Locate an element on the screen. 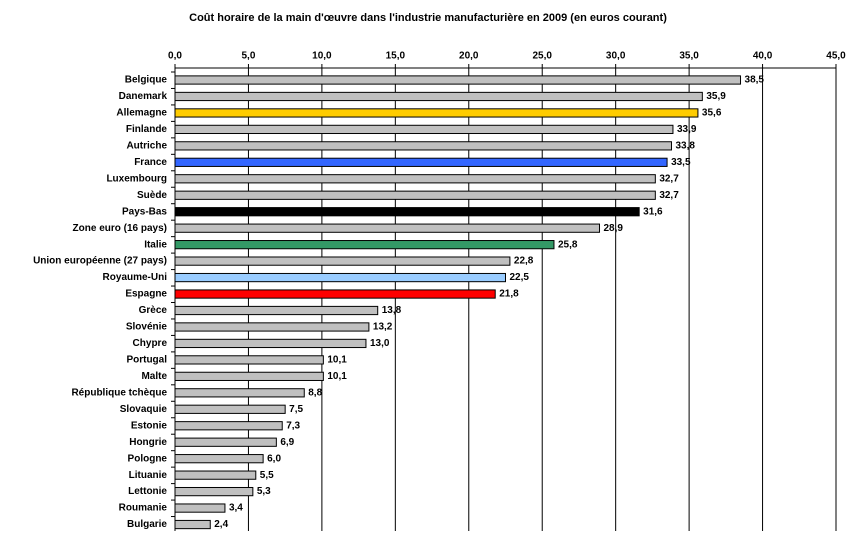  value-label: 5,5 is located at coordinates (267, 475).